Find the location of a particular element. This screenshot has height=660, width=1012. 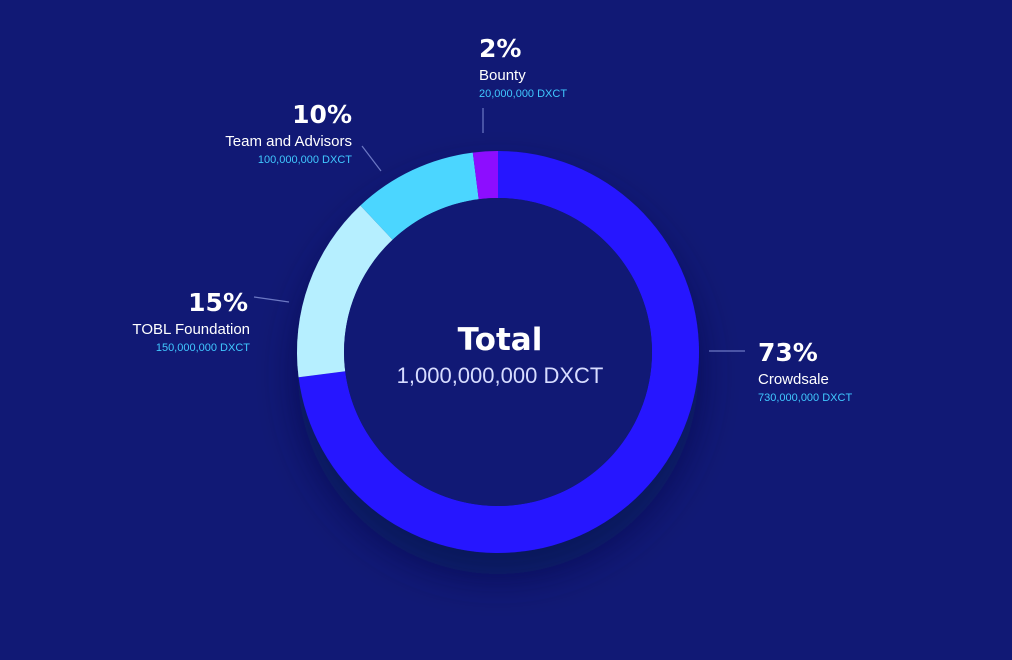

tobl-amount: 150,000,000 DXCT is located at coordinates (202, 348).